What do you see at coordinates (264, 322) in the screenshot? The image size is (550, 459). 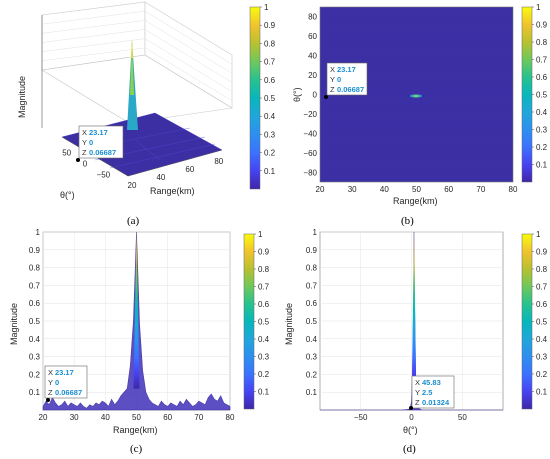 I see `colorbar-c-tick: 0.5` at bounding box center [264, 322].